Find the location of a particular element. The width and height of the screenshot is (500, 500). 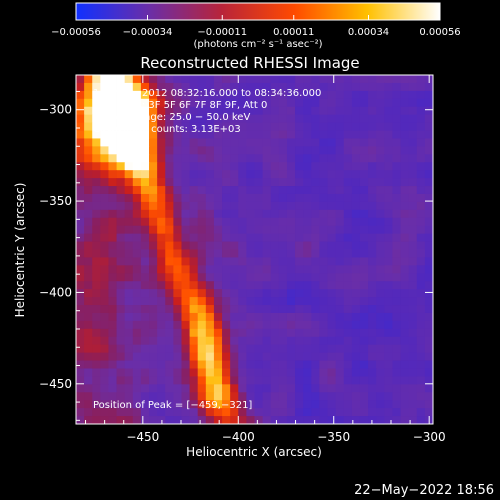

x-tick-label: −300 is located at coordinates (429, 437).